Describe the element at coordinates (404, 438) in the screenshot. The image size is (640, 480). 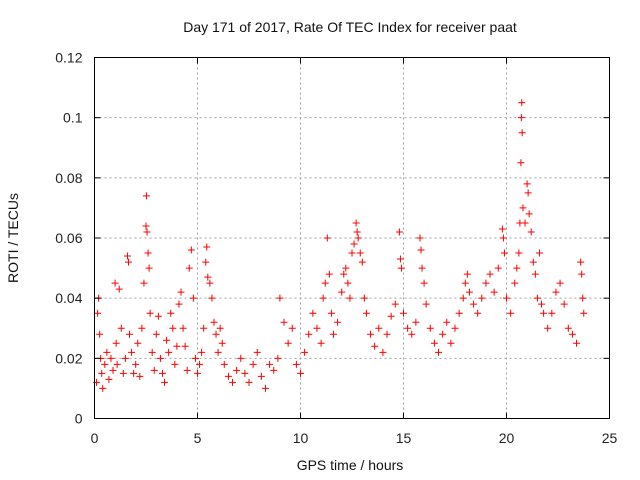
I see `x-tick-label: 15` at that location.